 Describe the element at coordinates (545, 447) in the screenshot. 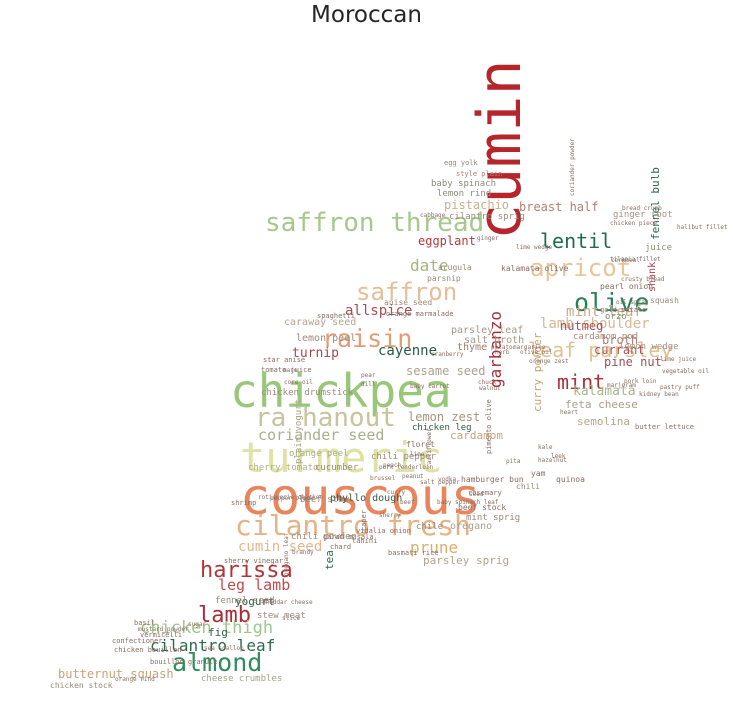

I see `word-kale: kale` at that location.